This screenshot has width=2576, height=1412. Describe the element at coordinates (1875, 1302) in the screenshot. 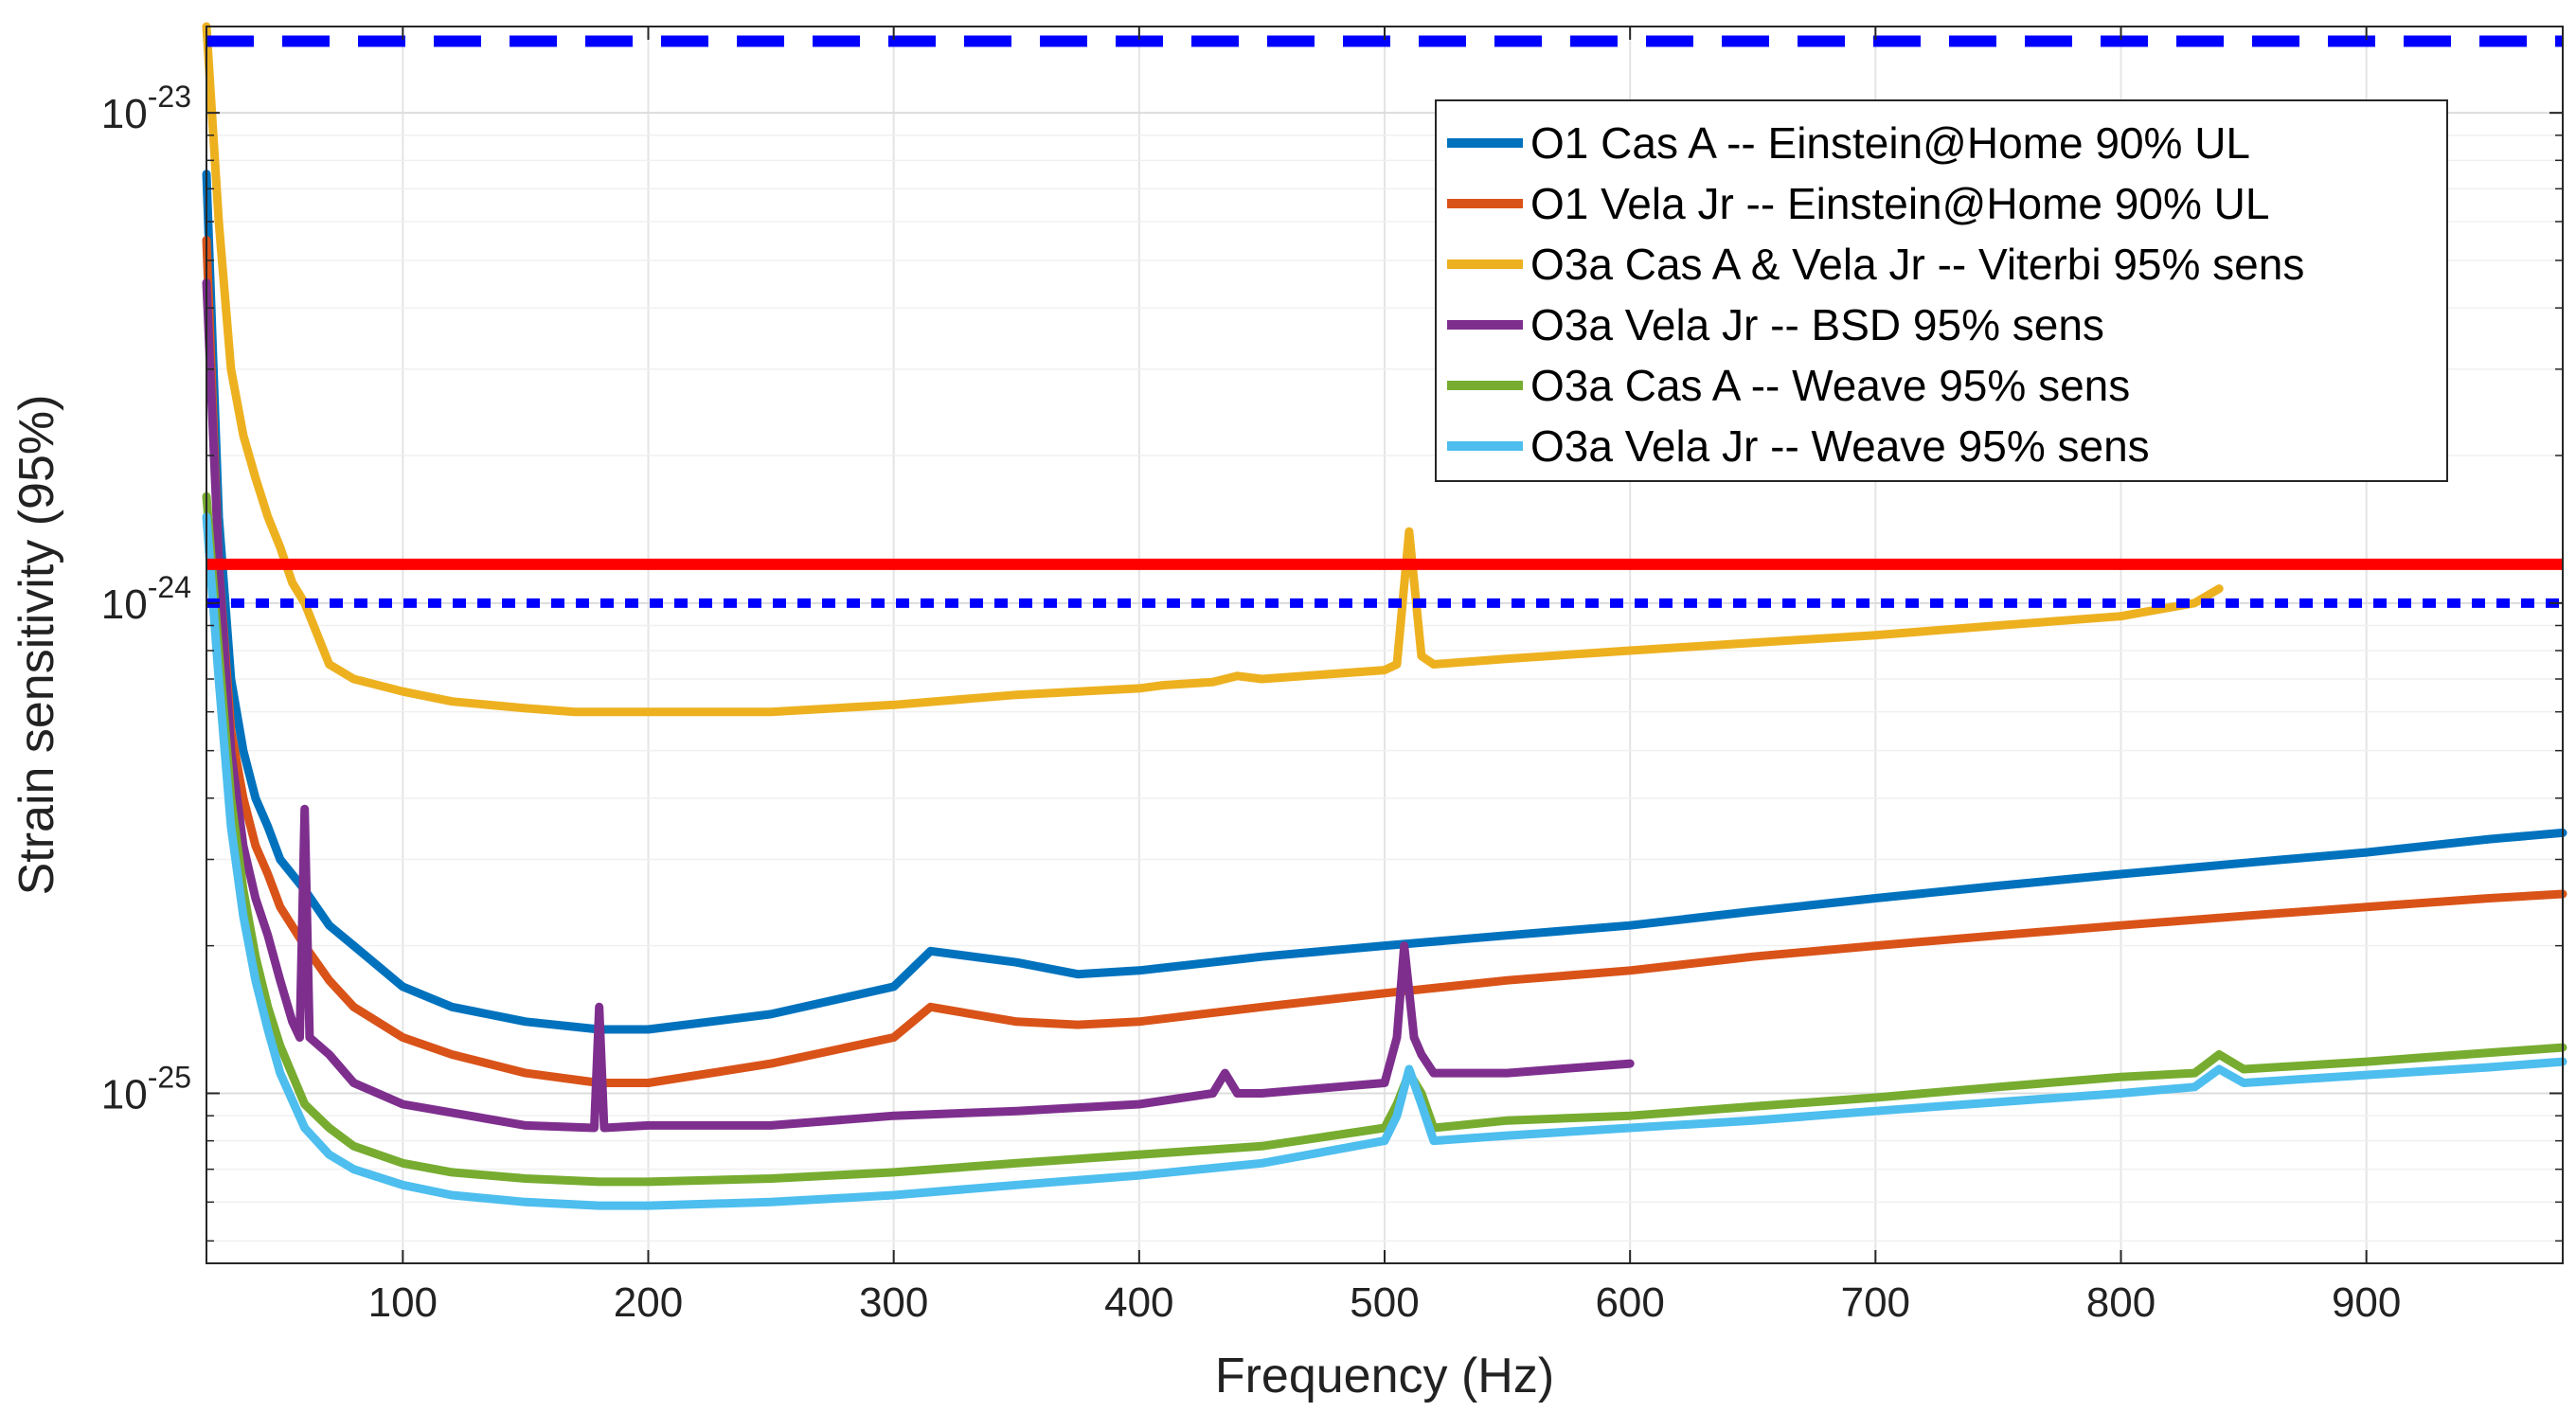

I see `x-tick-label: 700` at that location.